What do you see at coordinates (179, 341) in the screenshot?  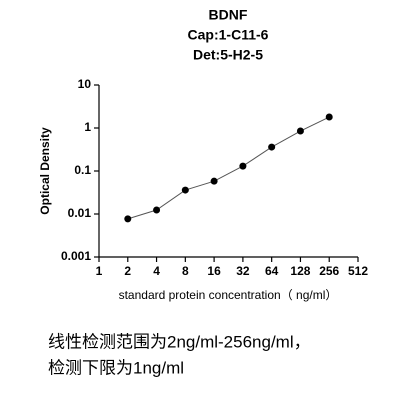 I see `caption: 线性检测范围为2ng/ml-256ng/ml，` at bounding box center [179, 341].